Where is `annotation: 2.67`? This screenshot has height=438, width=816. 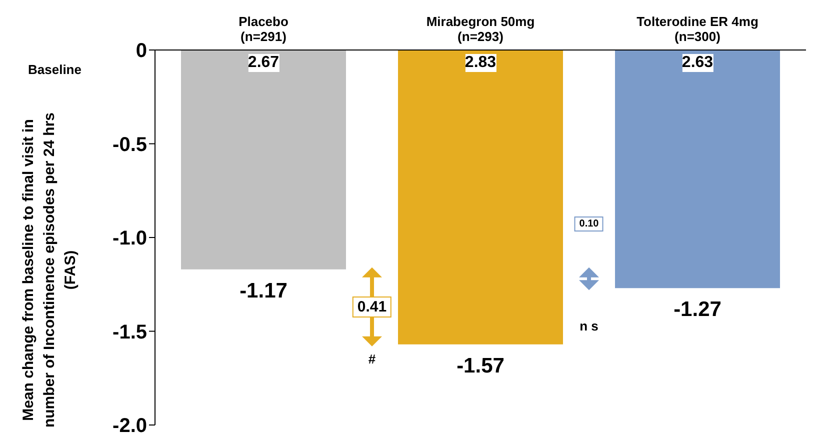
annotation: 2.67 is located at coordinates (264, 63).